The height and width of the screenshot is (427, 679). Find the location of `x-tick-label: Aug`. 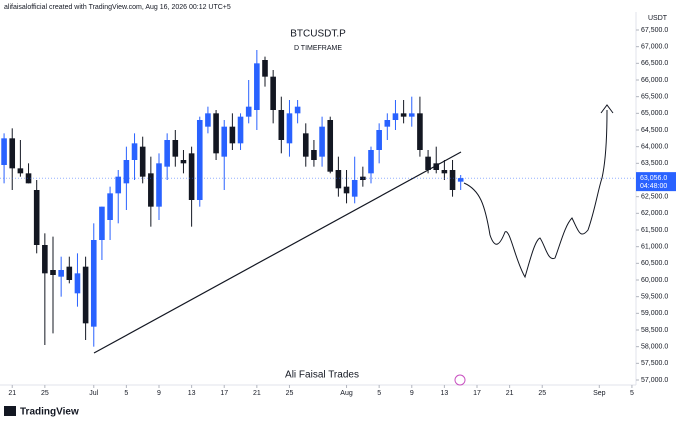

x-tick-label: Aug is located at coordinates (346, 393).